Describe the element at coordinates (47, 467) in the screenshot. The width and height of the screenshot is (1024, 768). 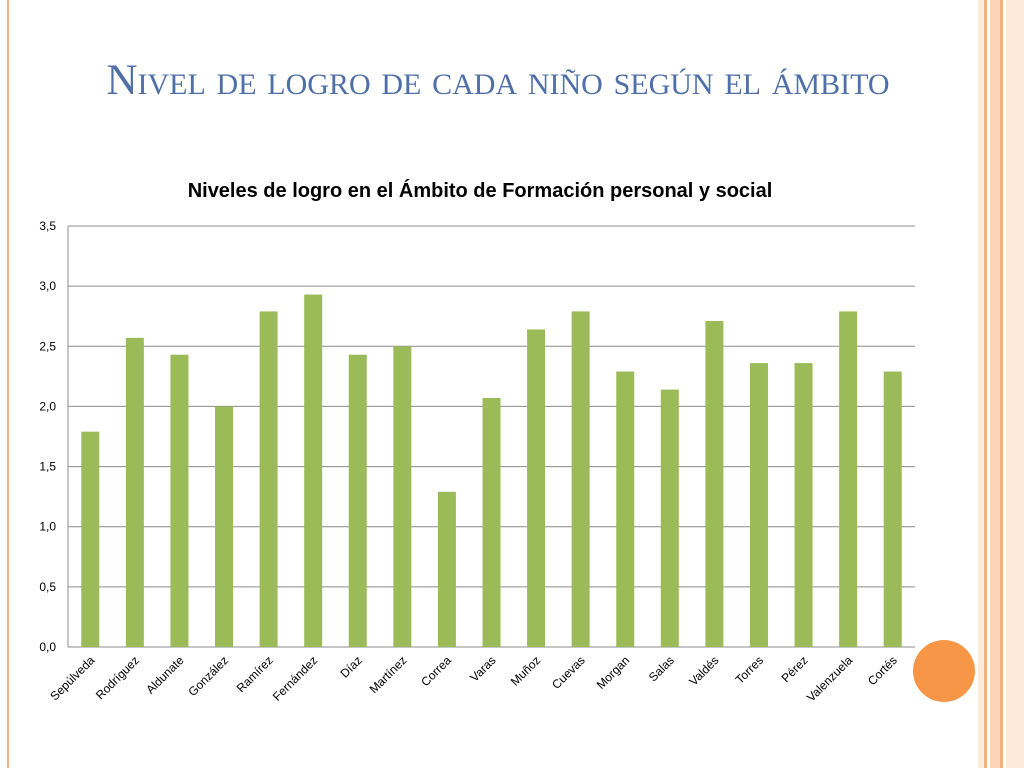
I see `y-tick-label: 1,5` at that location.